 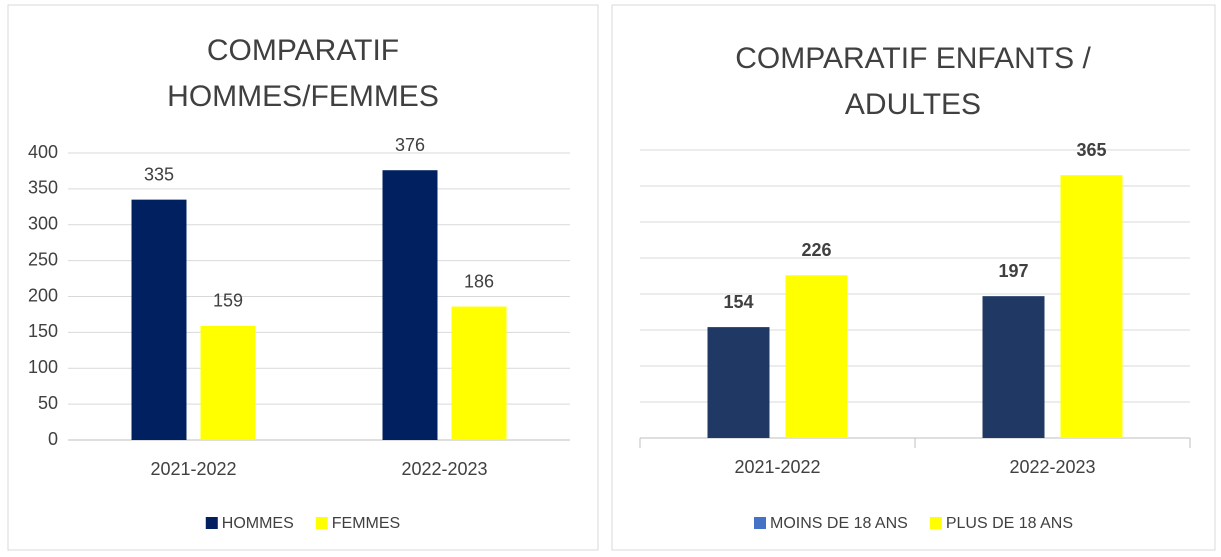 I want to click on y-tick-label: 0, so click(x=53, y=439).